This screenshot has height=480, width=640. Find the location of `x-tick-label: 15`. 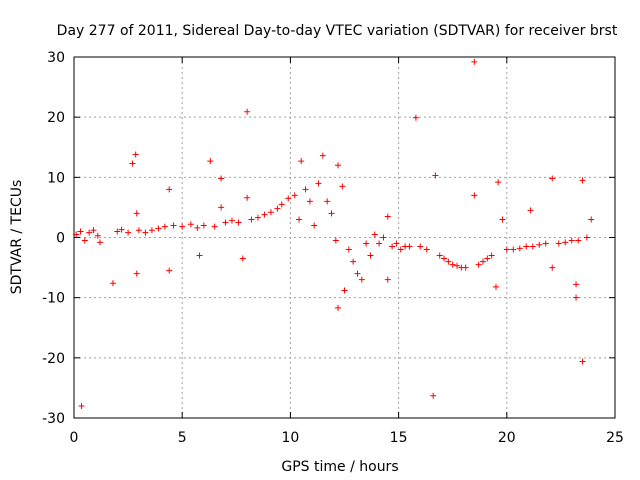

x-tick-label: 15 is located at coordinates (399, 438).